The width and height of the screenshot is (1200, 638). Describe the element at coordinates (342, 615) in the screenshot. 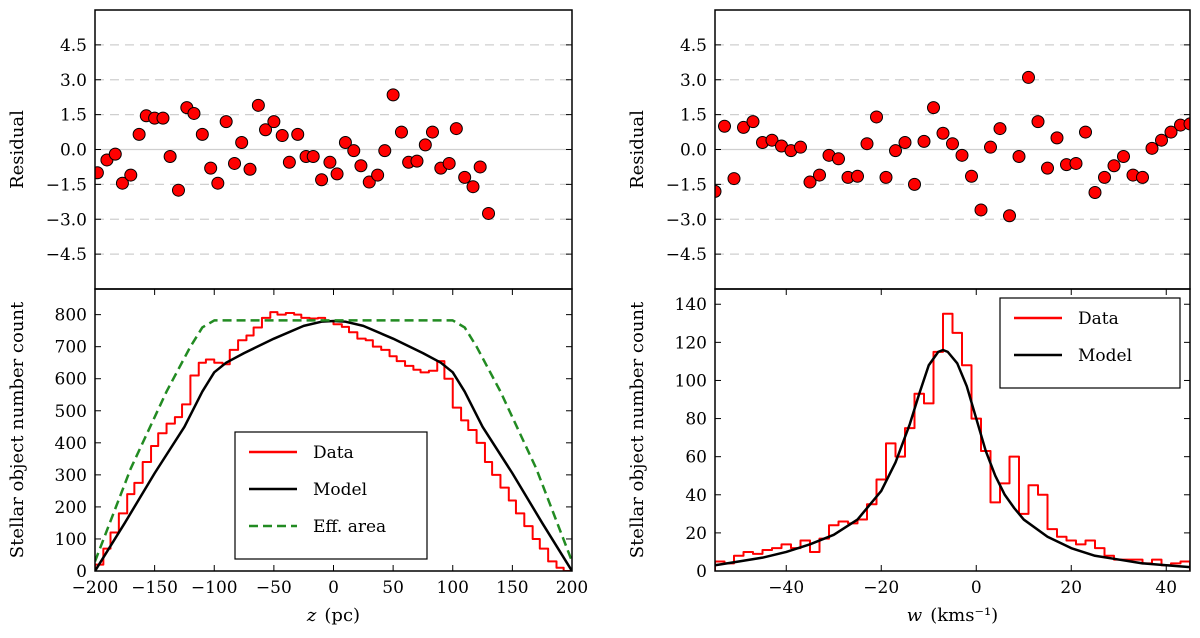

I see `x-axis-unit: (pc)` at that location.